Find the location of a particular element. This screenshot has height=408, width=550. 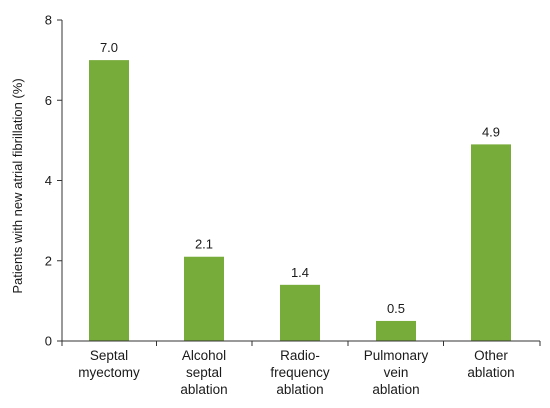

x-tick-label: Septal is located at coordinates (109, 355).